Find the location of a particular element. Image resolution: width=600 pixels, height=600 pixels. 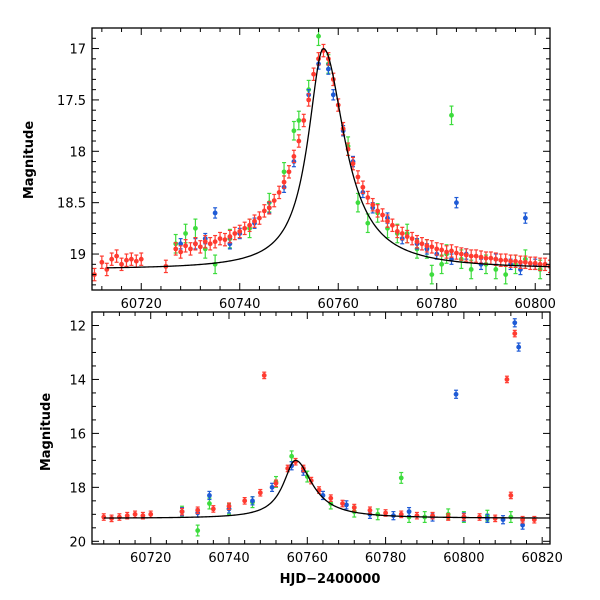

top-x-tick-label: 60720 is located at coordinates (141, 304).